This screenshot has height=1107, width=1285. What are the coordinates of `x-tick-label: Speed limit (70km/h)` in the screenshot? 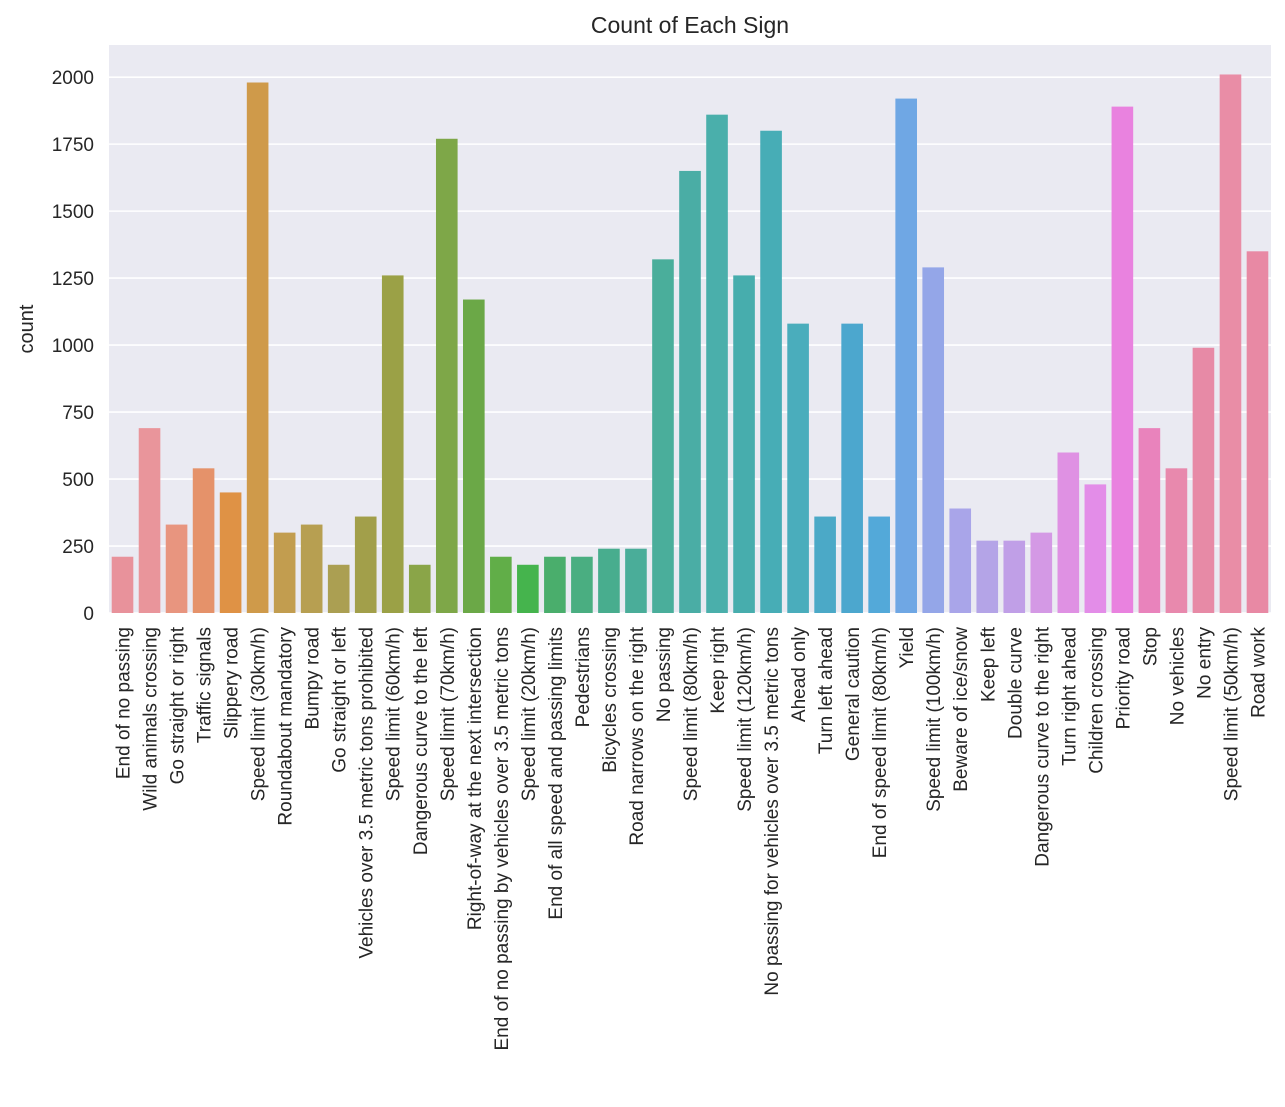 It's located at (448, 714).